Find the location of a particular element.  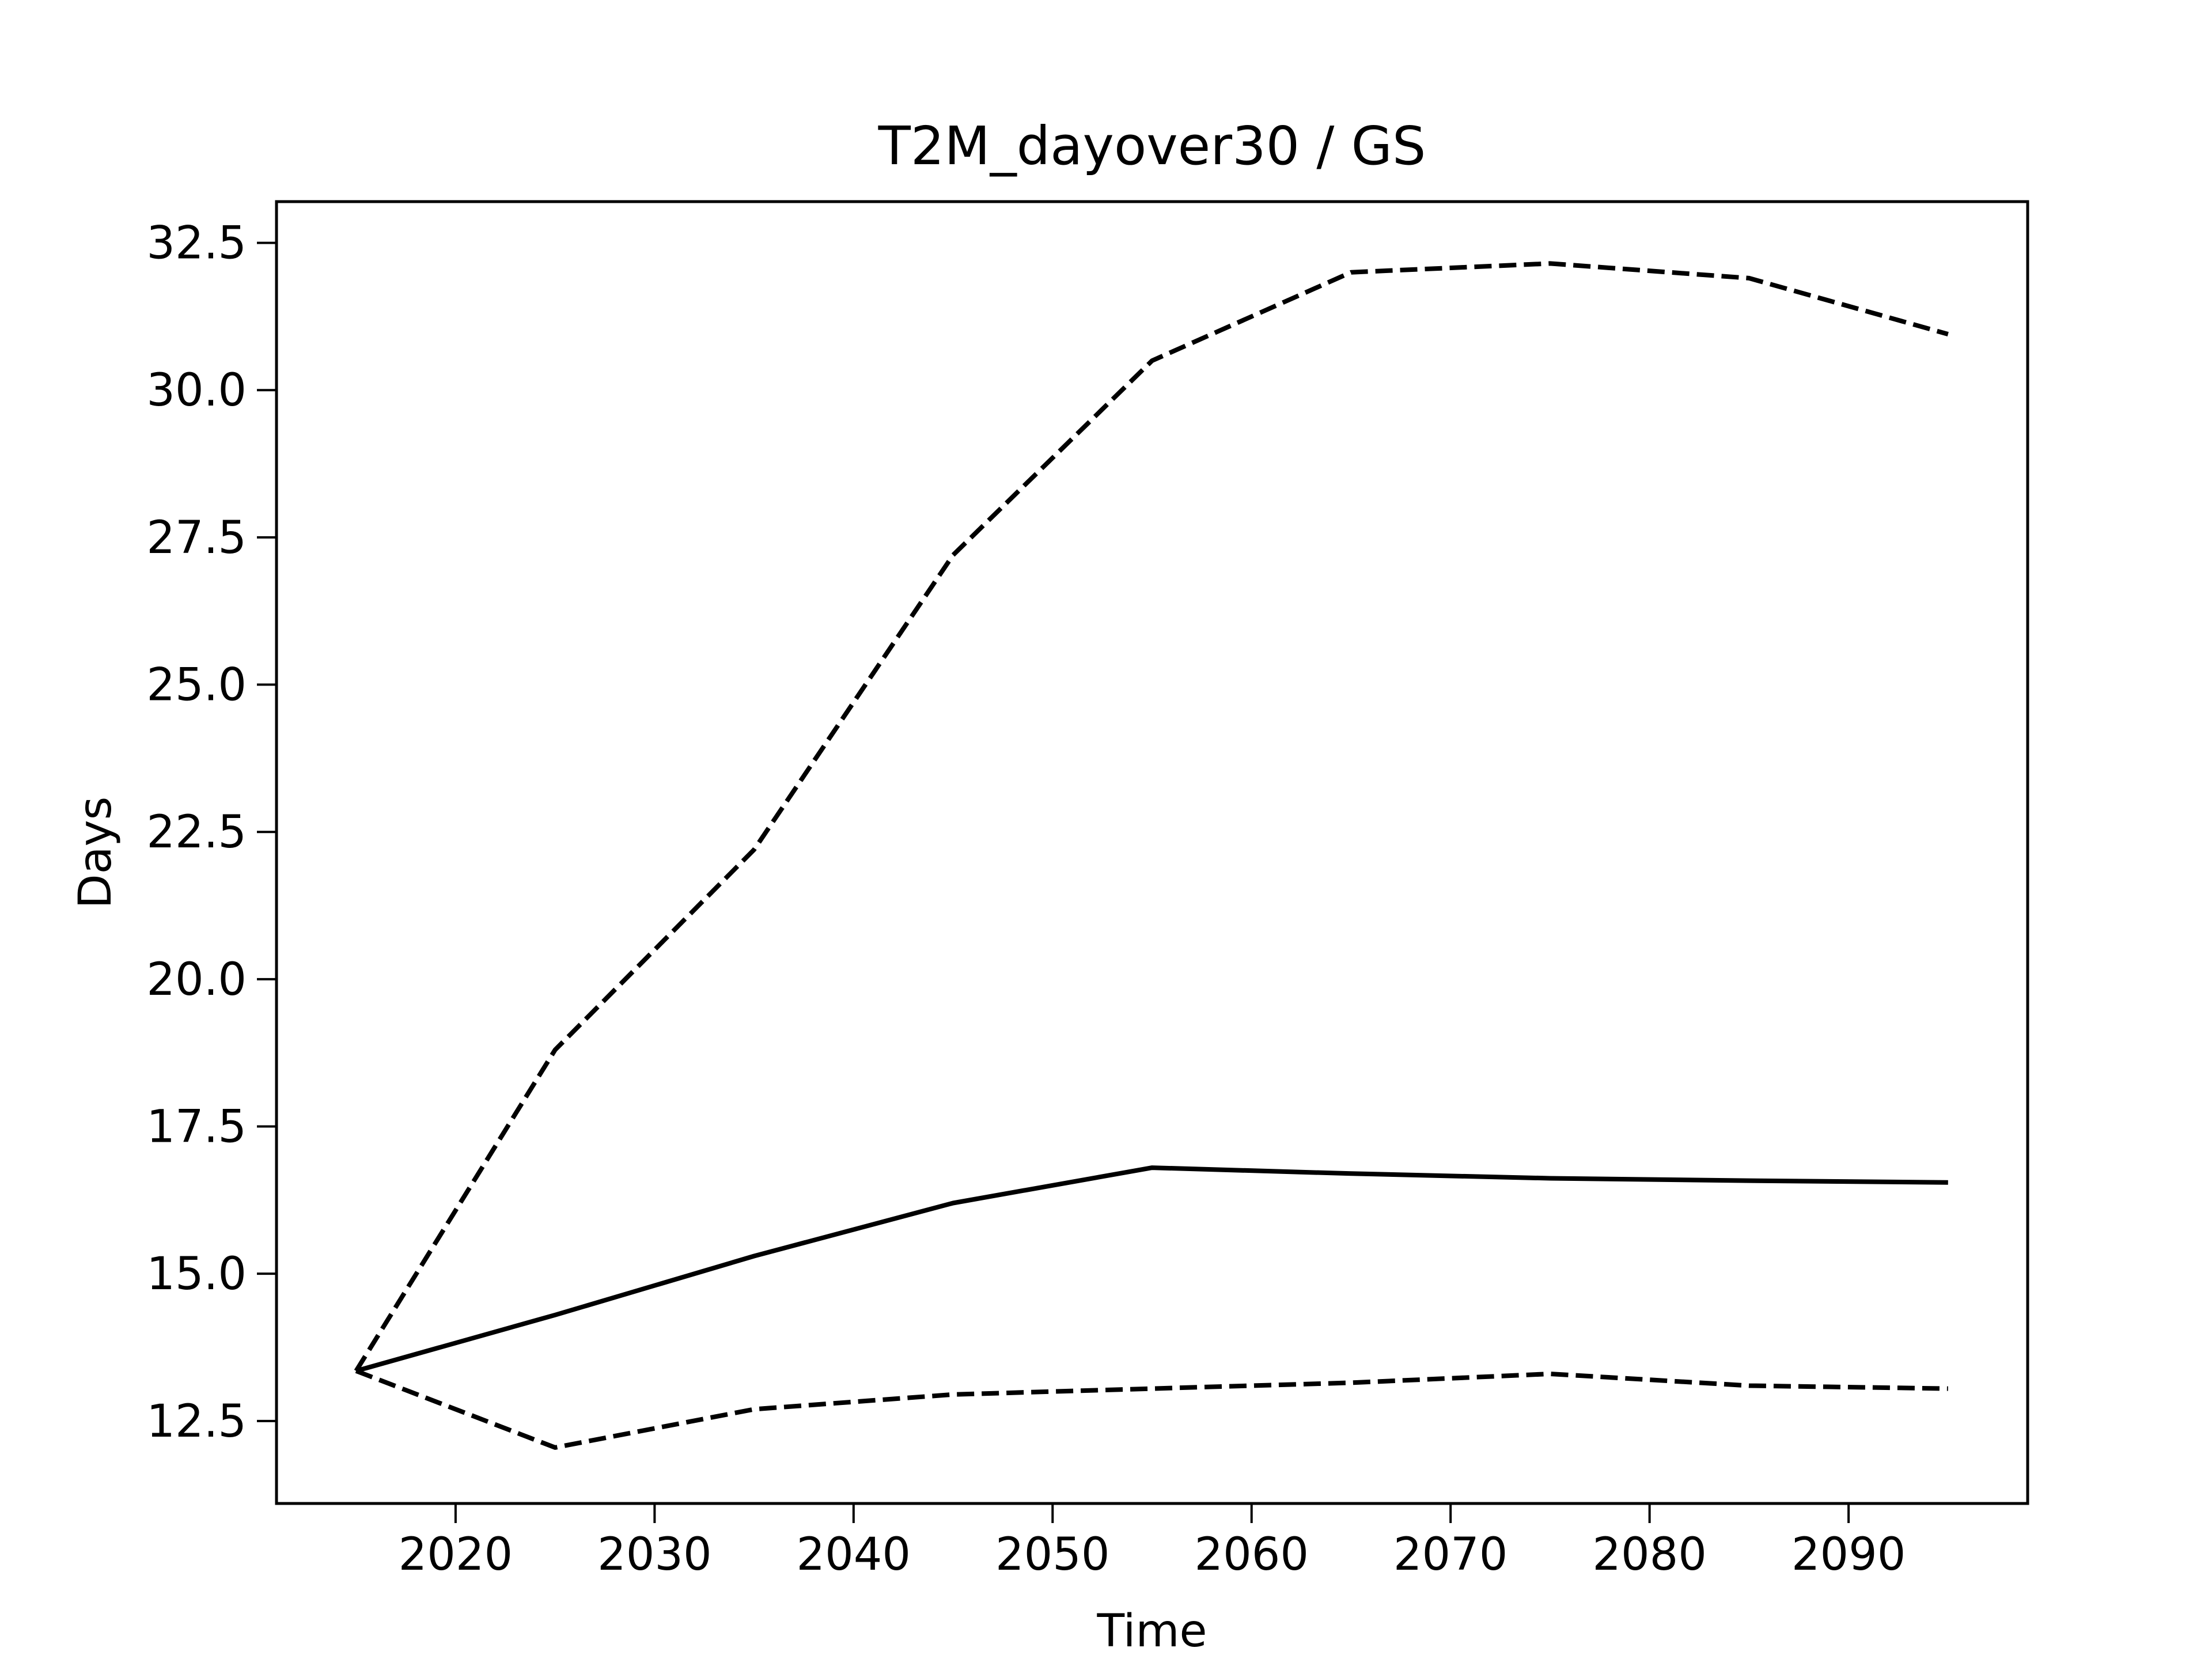

y-tick-label: 30.0 is located at coordinates (196, 390).